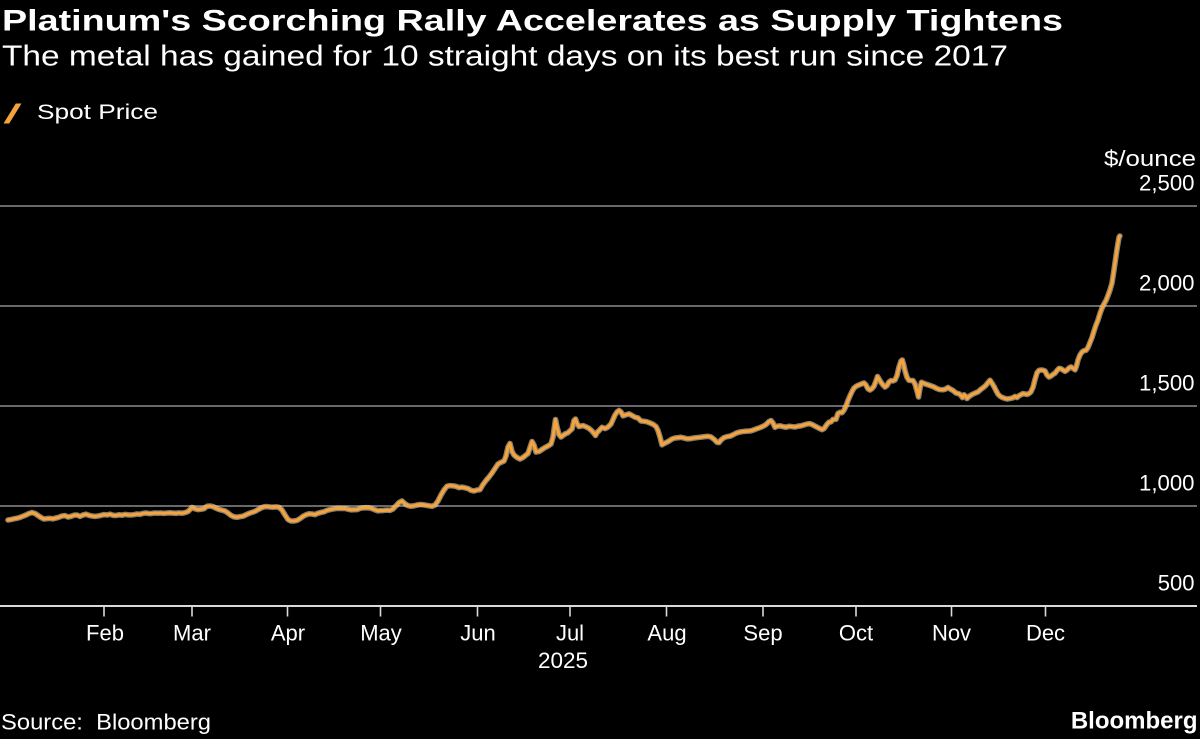 Image resolution: width=1200 pixels, height=739 pixels. Describe the element at coordinates (105, 633) in the screenshot. I see `svg-text: Feb` at that location.